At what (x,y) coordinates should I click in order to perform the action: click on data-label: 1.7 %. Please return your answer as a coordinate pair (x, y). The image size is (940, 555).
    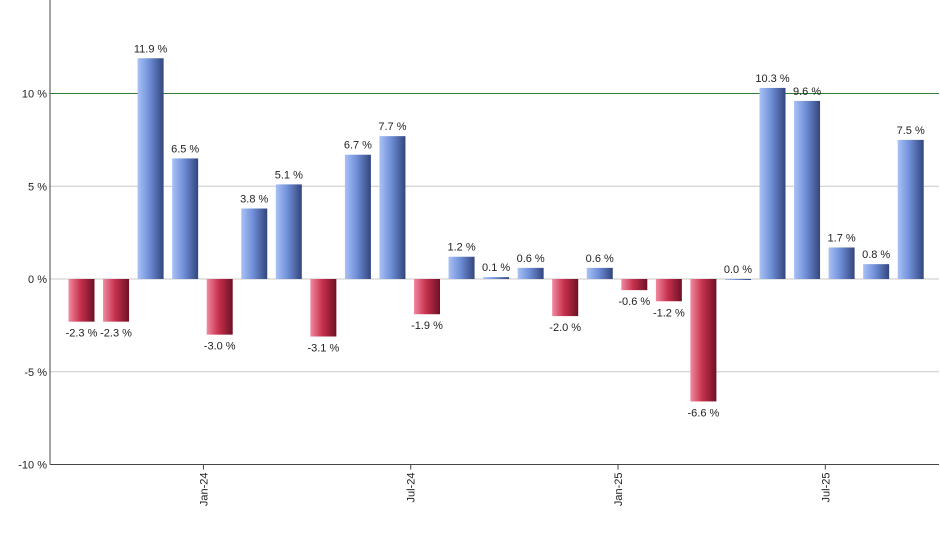
    Looking at the image, I should click on (842, 238).